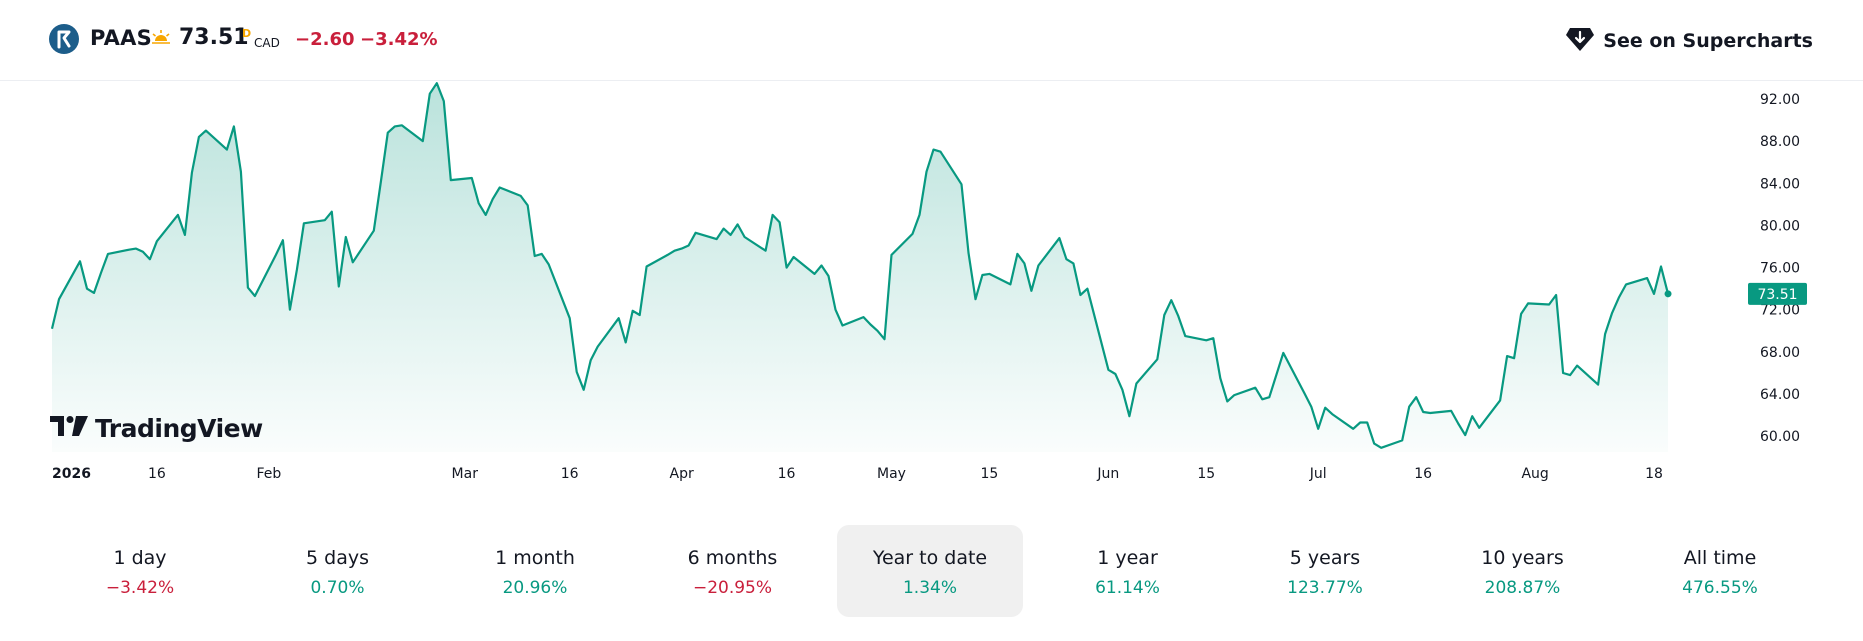 Image resolution: width=1863 pixels, height=641 pixels. What do you see at coordinates (1127, 558) in the screenshot?
I see `period-label: 1 year` at bounding box center [1127, 558].